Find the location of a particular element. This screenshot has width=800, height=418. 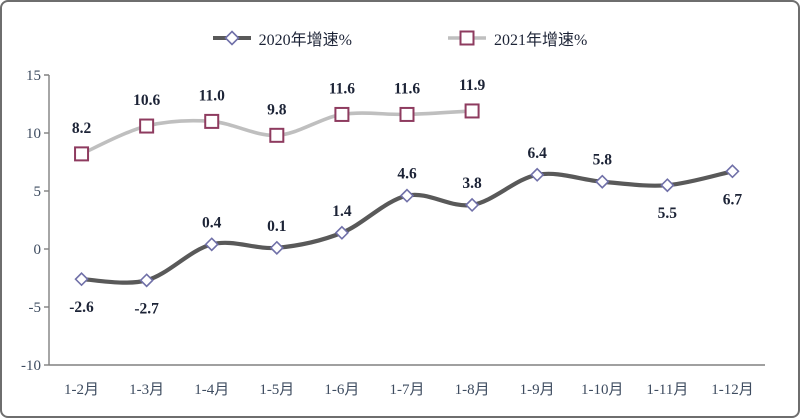

y-tick-label: -5 is located at coordinates (35, 308).